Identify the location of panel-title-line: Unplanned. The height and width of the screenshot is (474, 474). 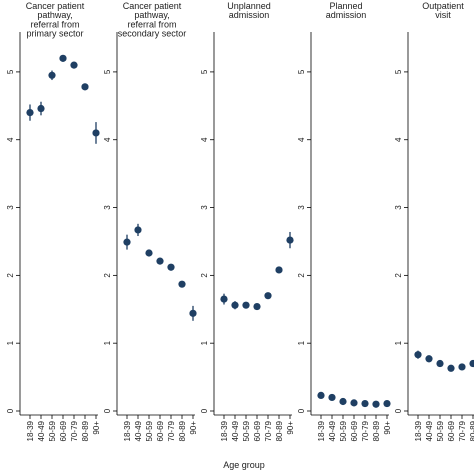
(249, 6).